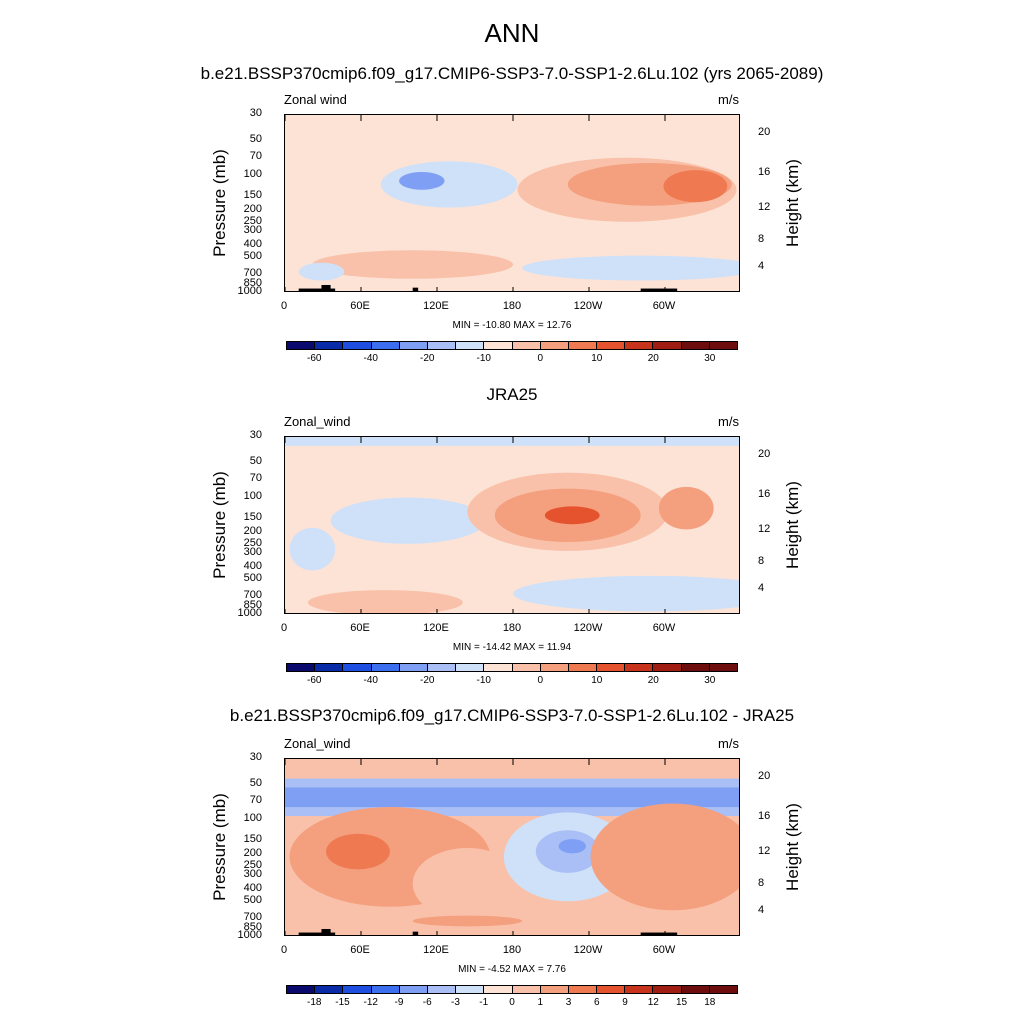 This screenshot has width=1024, height=1024. Describe the element at coordinates (314, 1002) in the screenshot. I see `colorbar-label: -18` at that location.